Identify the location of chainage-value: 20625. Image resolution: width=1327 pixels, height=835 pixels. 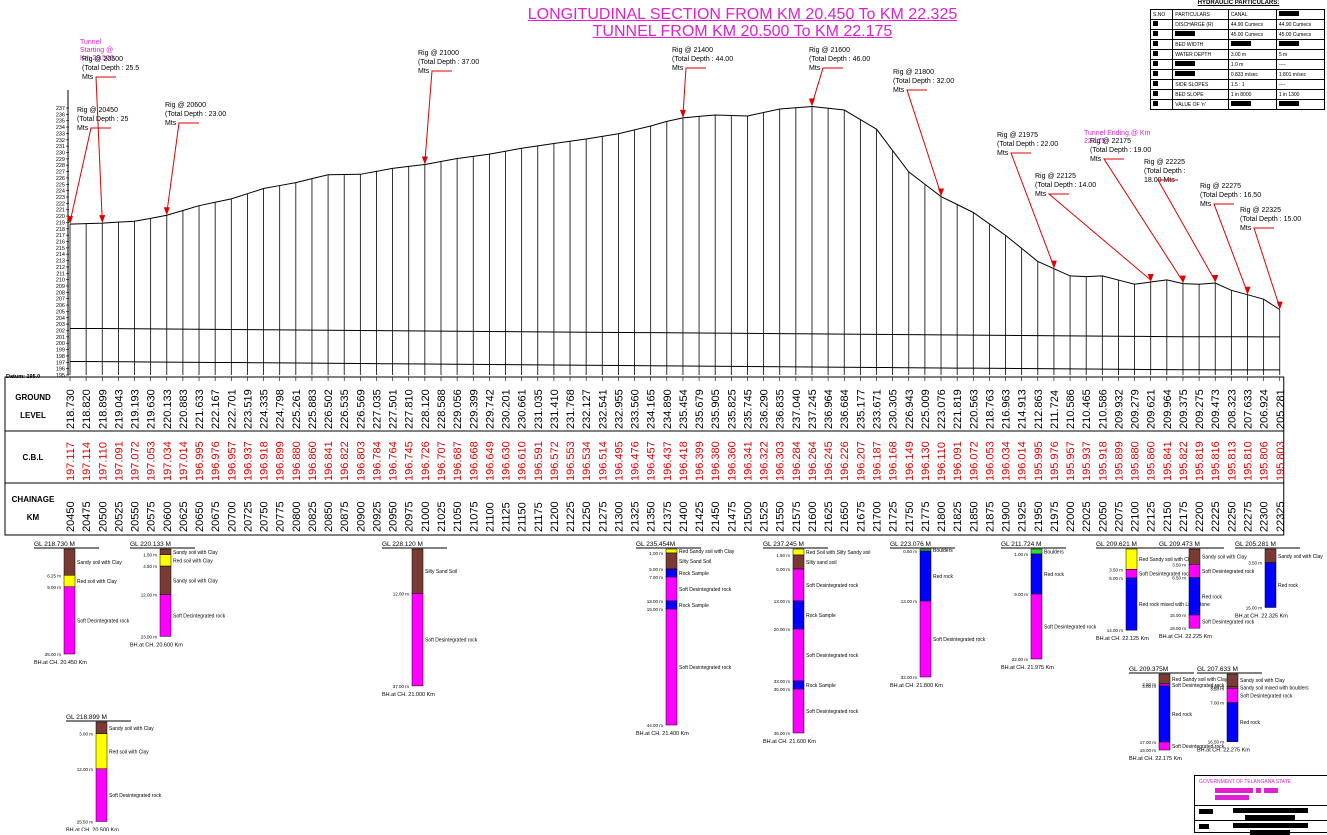
(184, 516).